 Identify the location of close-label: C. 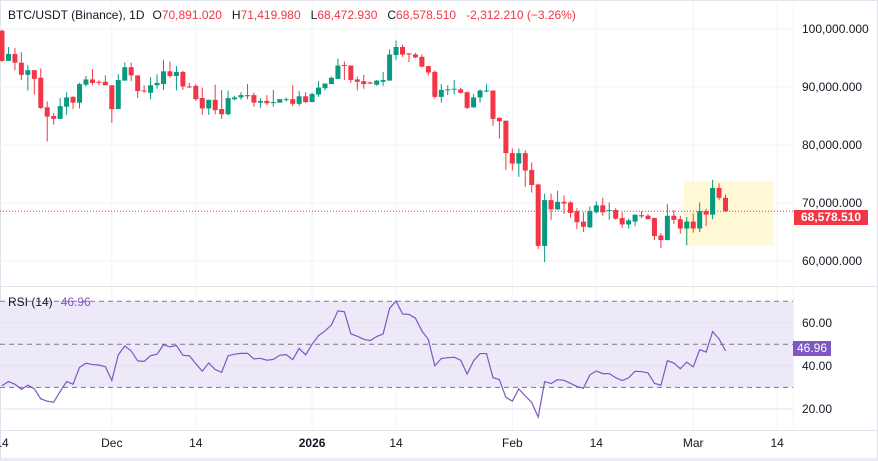
(392, 15).